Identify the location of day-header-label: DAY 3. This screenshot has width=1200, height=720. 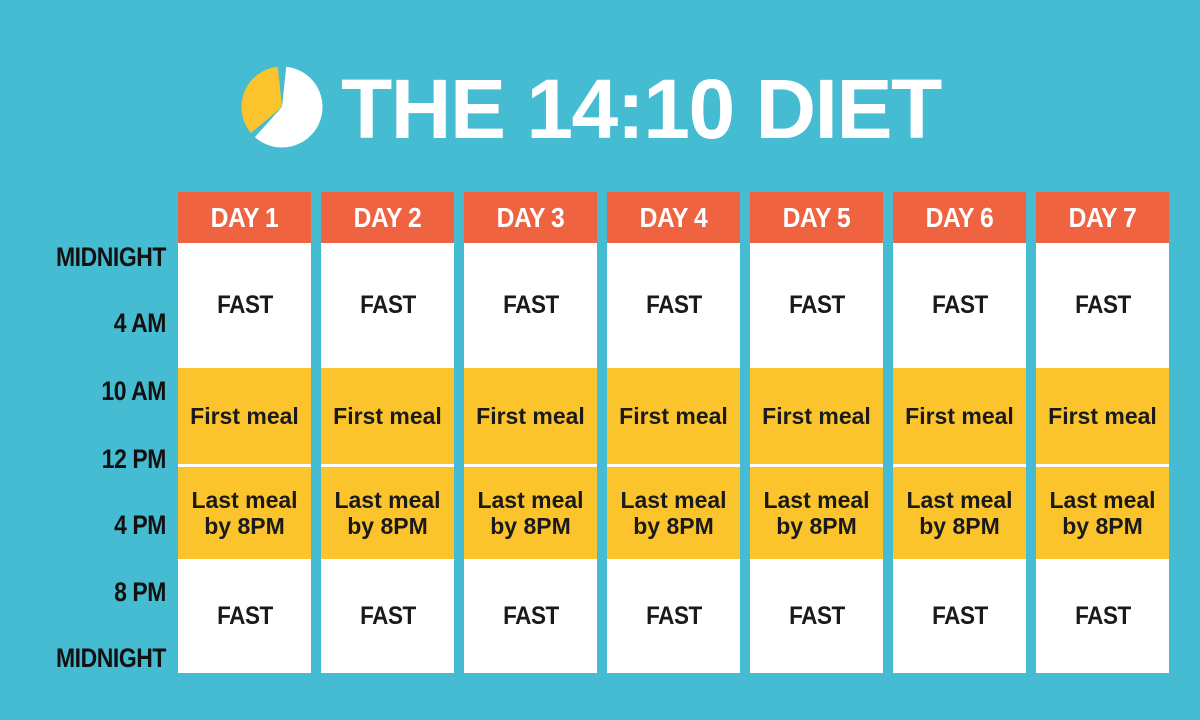
(530, 217).